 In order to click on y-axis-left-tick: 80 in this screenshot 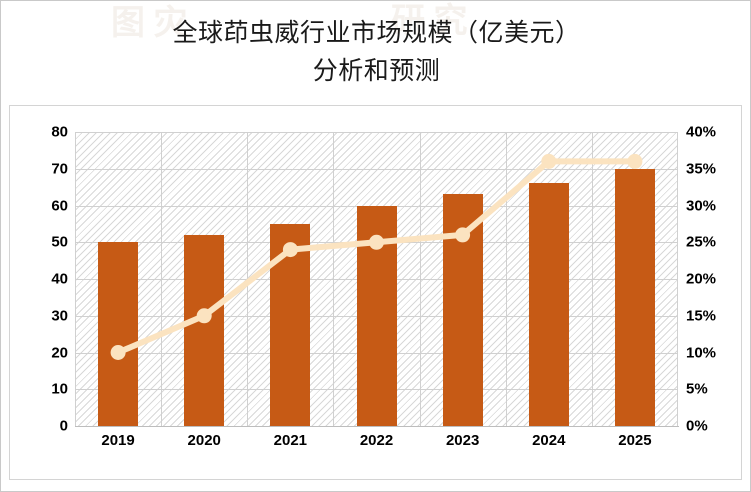, I will do `click(59, 132)`.